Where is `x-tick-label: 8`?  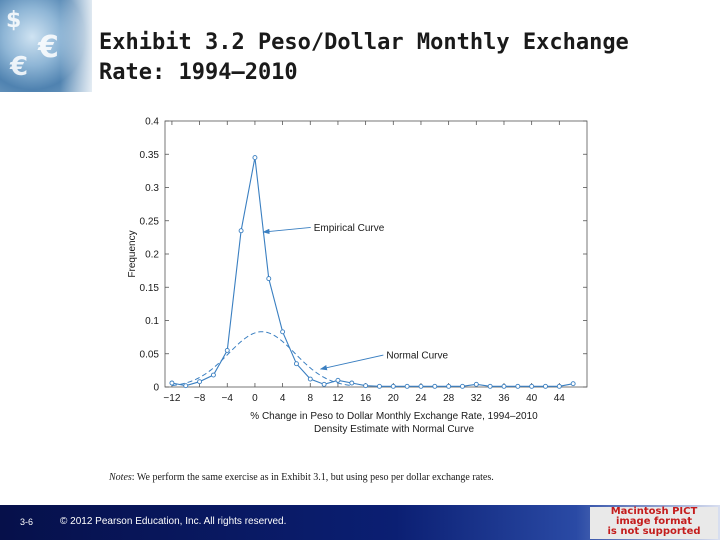 x-tick-label: 8 is located at coordinates (310, 398).